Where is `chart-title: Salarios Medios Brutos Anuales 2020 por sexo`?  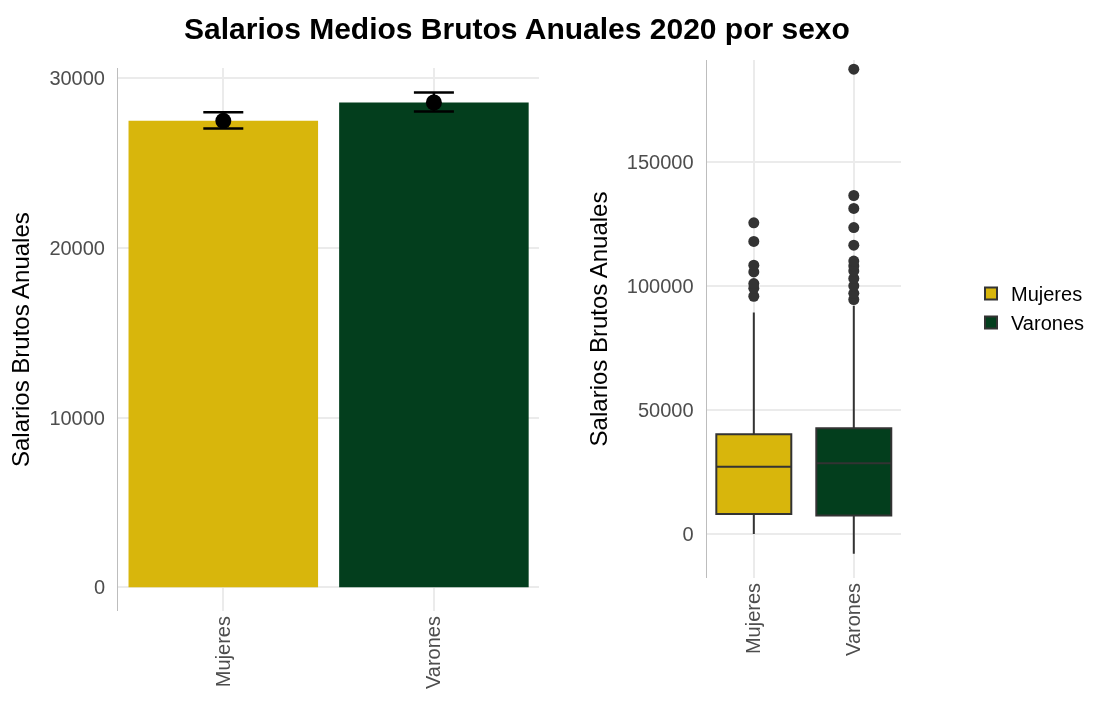 chart-title: Salarios Medios Brutos Anuales 2020 por sexo is located at coordinates (517, 28).